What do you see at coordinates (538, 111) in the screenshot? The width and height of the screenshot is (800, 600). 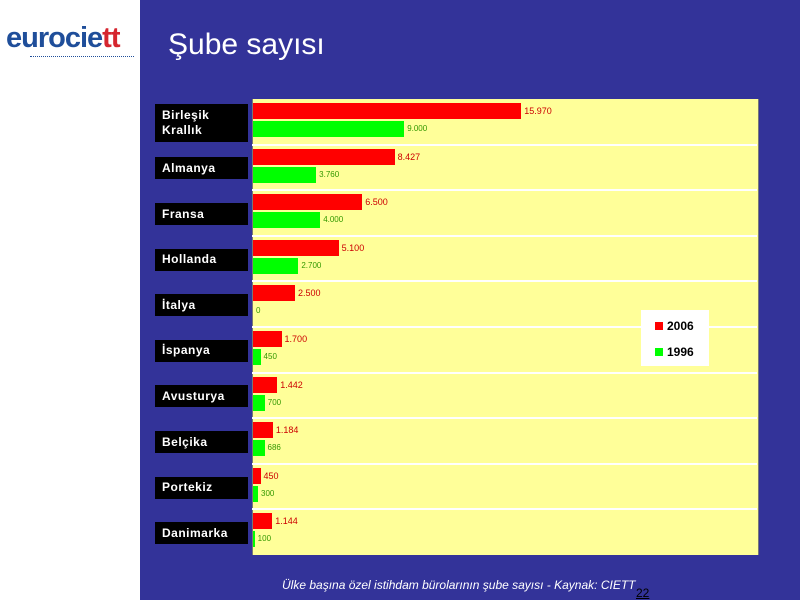 I see `data-label-2006-birle-ik-krall-k: 15.970` at bounding box center [538, 111].